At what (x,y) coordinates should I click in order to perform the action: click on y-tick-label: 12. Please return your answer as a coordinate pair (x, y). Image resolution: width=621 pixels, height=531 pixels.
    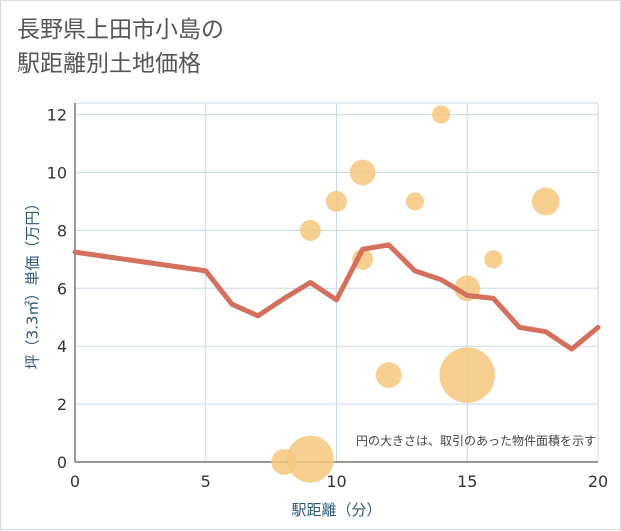
    Looking at the image, I should click on (57, 115).